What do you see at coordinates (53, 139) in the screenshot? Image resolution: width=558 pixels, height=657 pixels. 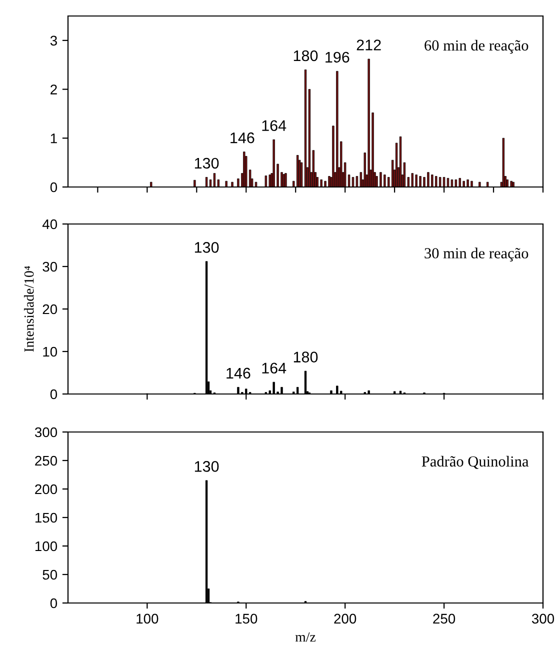 I see `y-tick-label: 1` at bounding box center [53, 139].